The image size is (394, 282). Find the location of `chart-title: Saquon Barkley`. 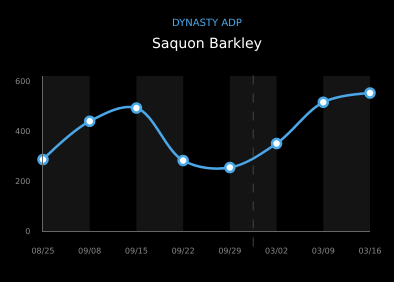

chart-title: Saquon Barkley is located at coordinates (207, 44).